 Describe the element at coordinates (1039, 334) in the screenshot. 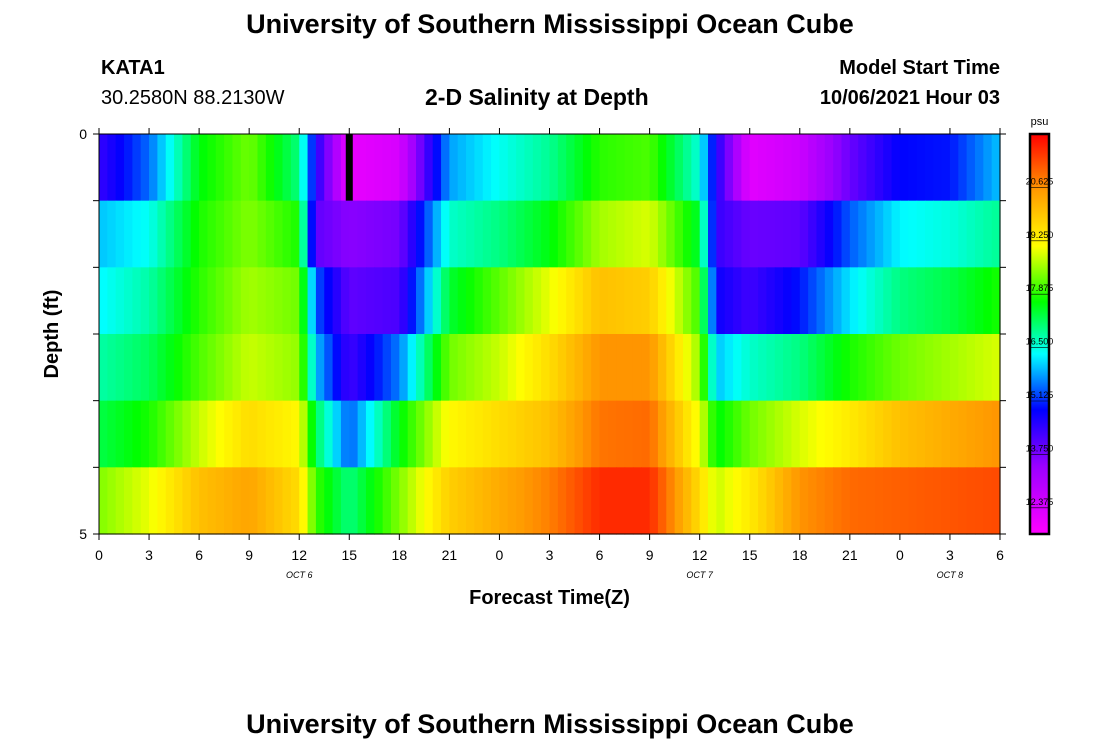

I see `colorbar` at that location.